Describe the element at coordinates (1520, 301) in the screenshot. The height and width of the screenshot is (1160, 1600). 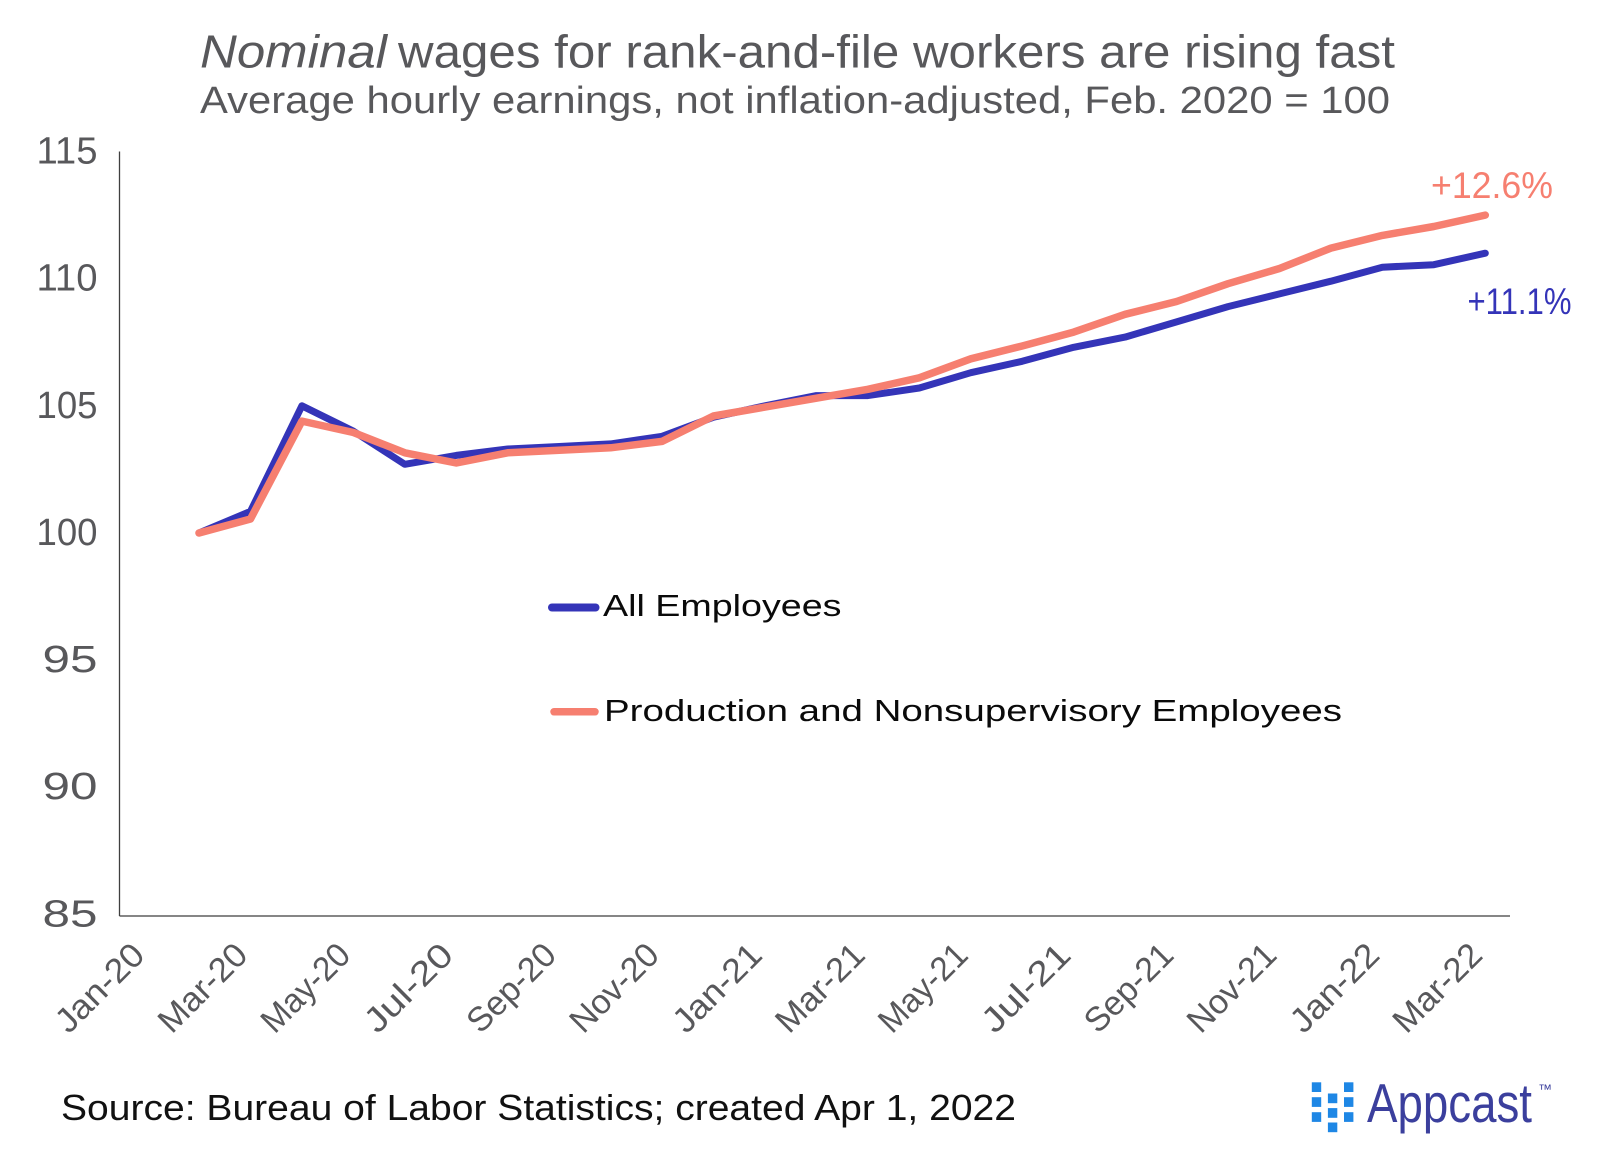
I see `svg-text: +11.1%` at that location.